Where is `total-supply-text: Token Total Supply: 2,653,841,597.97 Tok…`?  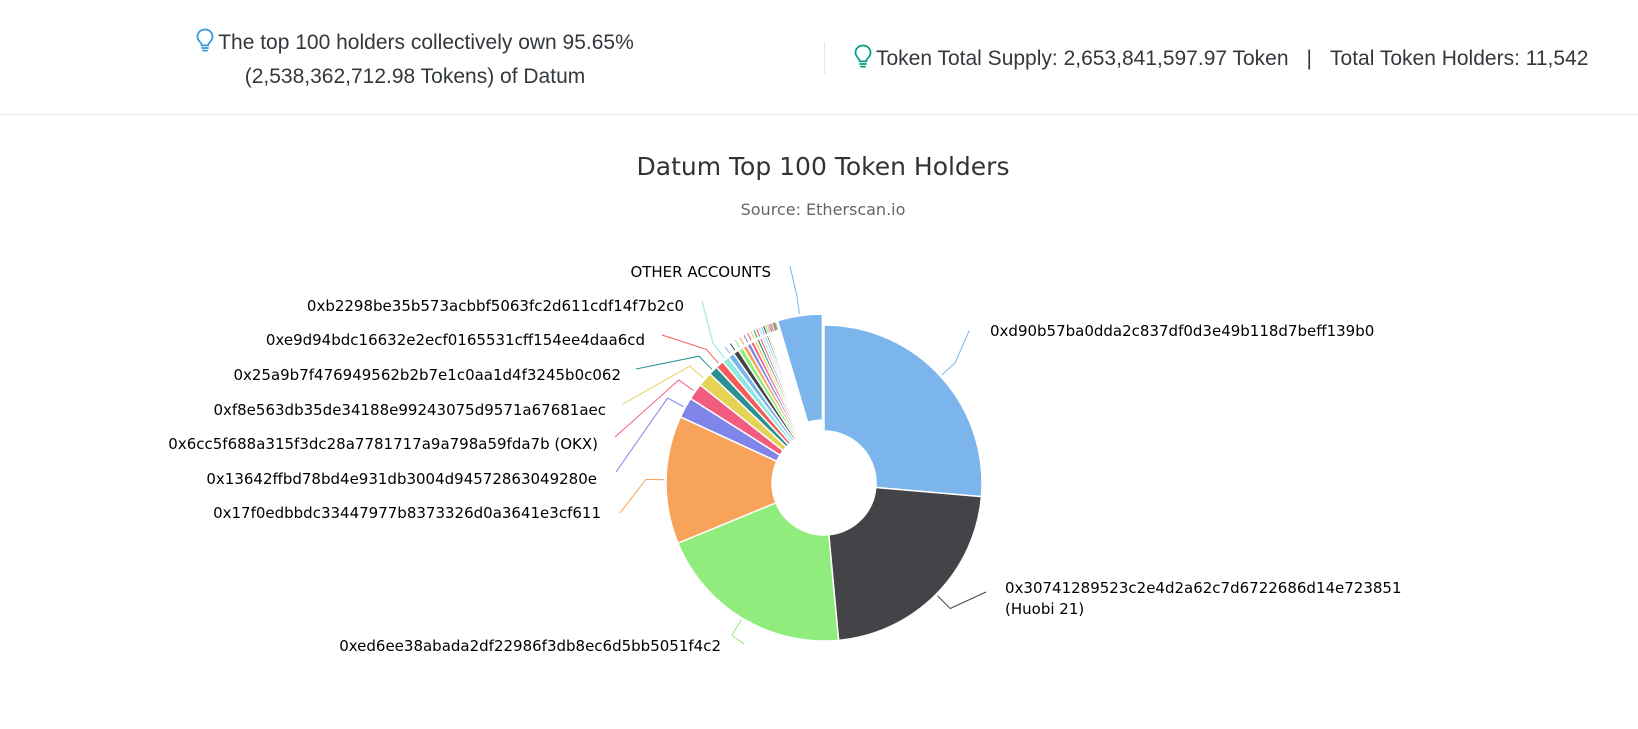
total-supply-text: Token Total Supply: 2,653,841,597.97 Tok… is located at coordinates (1082, 58).